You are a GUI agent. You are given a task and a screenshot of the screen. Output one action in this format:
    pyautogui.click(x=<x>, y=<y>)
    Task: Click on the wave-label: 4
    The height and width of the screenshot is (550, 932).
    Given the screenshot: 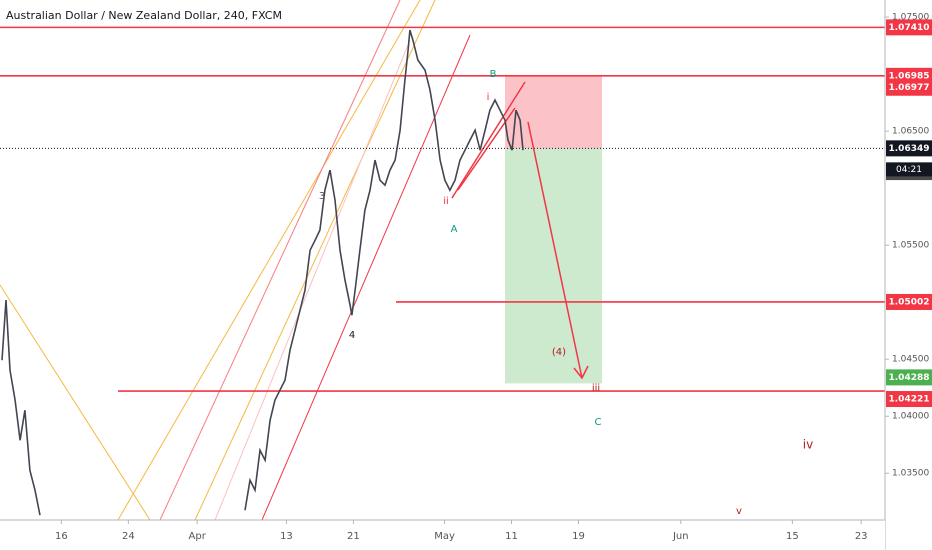 What is the action you would take?
    pyautogui.click(x=352, y=335)
    